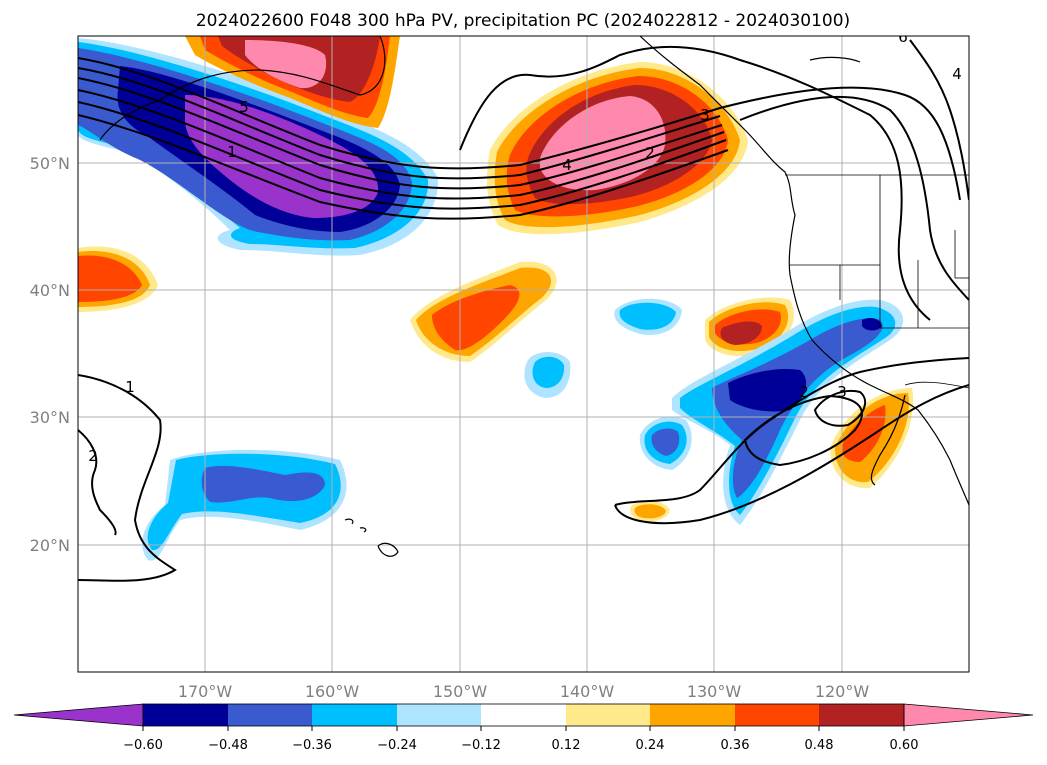  Describe the element at coordinates (332, 691) in the screenshot. I see `lon-tick: 160°W` at that location.